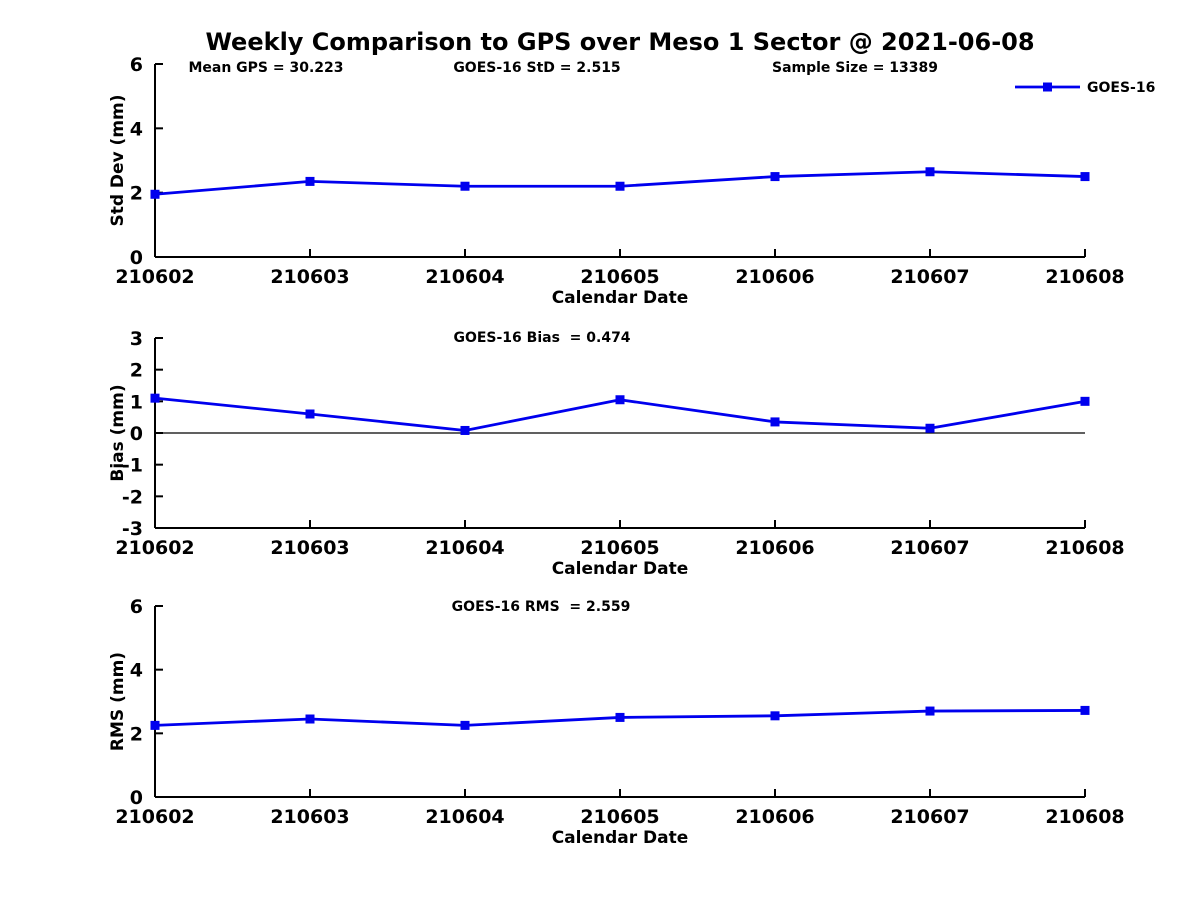  Describe the element at coordinates (132, 529) in the screenshot. I see `y-tick-label: -3` at that location.